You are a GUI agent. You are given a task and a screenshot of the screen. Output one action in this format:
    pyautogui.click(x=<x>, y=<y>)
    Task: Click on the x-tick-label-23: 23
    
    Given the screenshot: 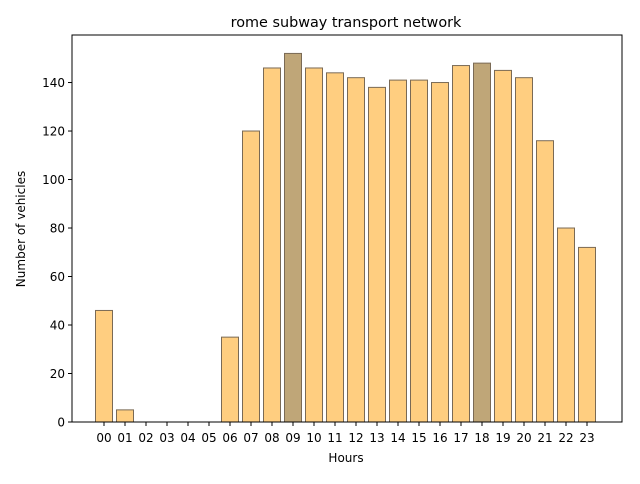 What is the action you would take?
    pyautogui.click(x=586, y=438)
    